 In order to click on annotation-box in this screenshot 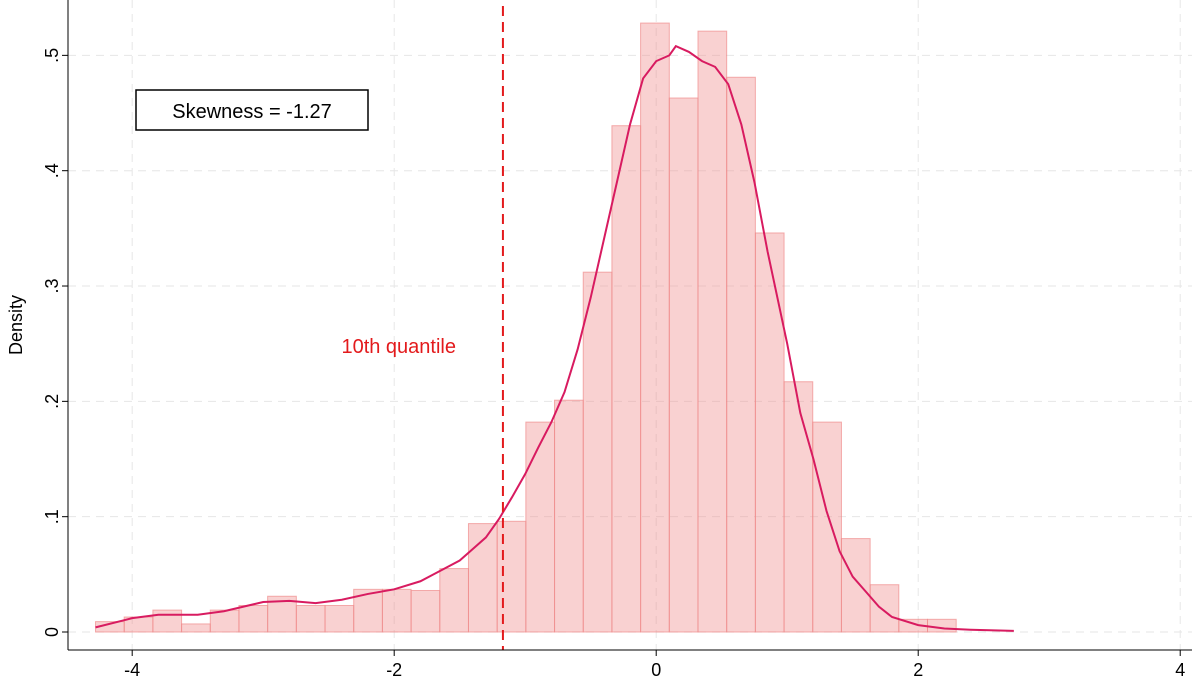, I will do `click(252, 110)`.